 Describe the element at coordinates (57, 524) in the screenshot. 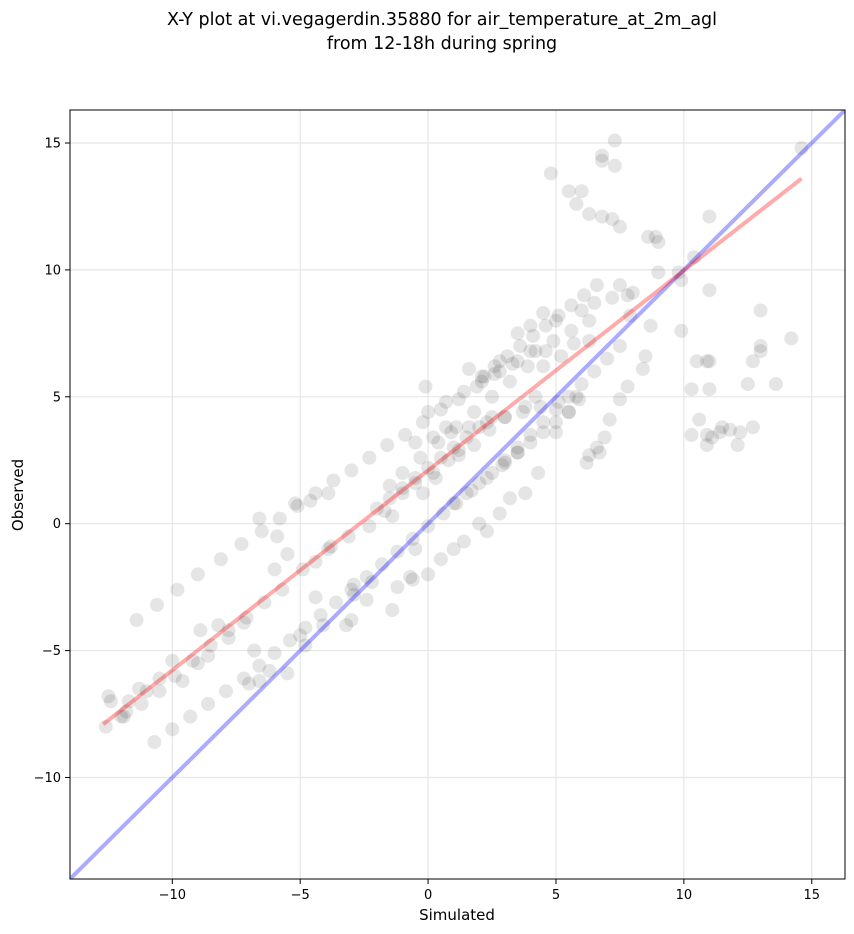

I see `y-tick-label: 0` at that location.